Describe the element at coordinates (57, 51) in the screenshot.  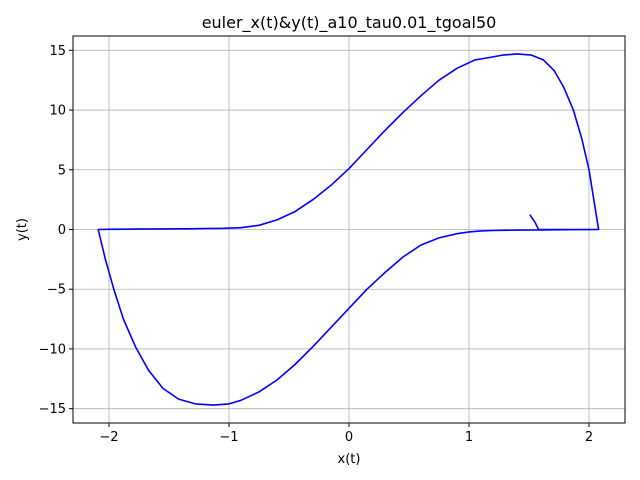
I see `y-tick-label: 15` at that location.